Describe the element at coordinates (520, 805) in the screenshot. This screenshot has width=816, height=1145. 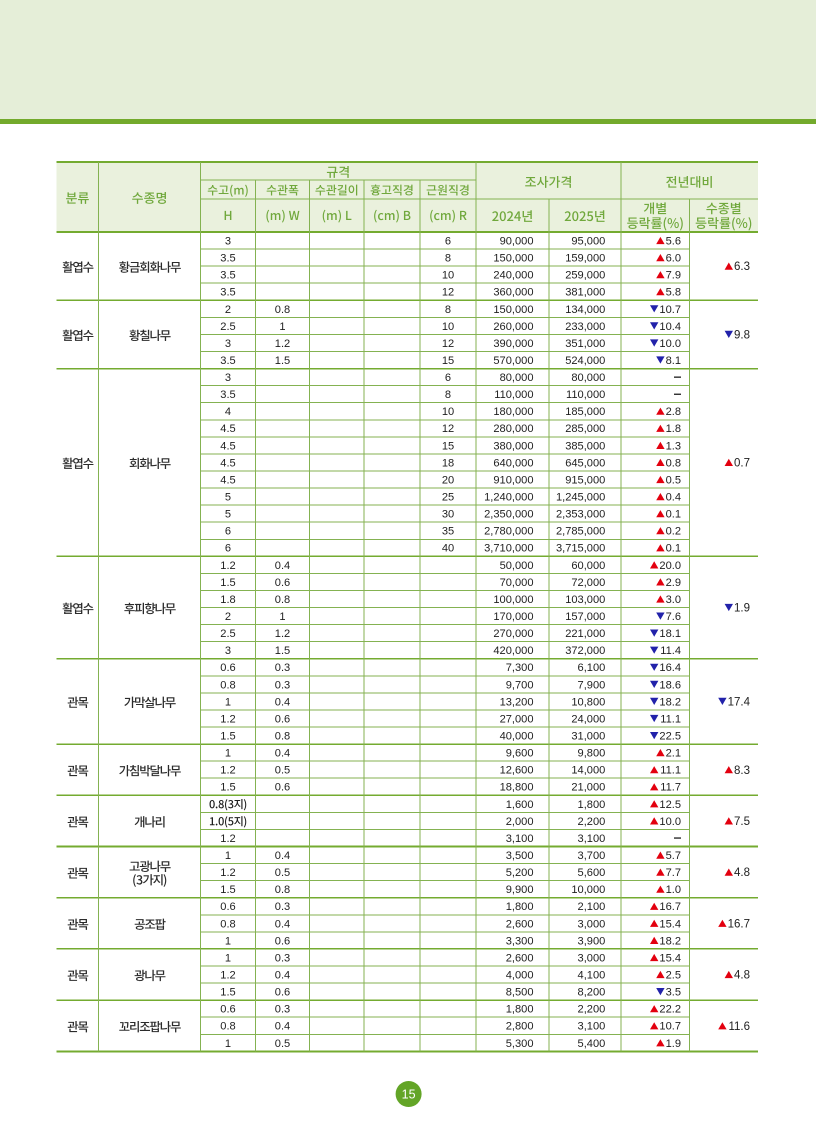
I see `svg-text: 1,600` at that location.